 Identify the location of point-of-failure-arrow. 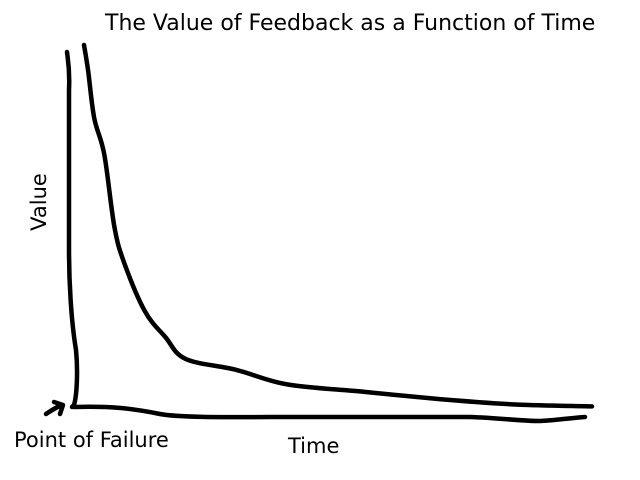
(54, 408).